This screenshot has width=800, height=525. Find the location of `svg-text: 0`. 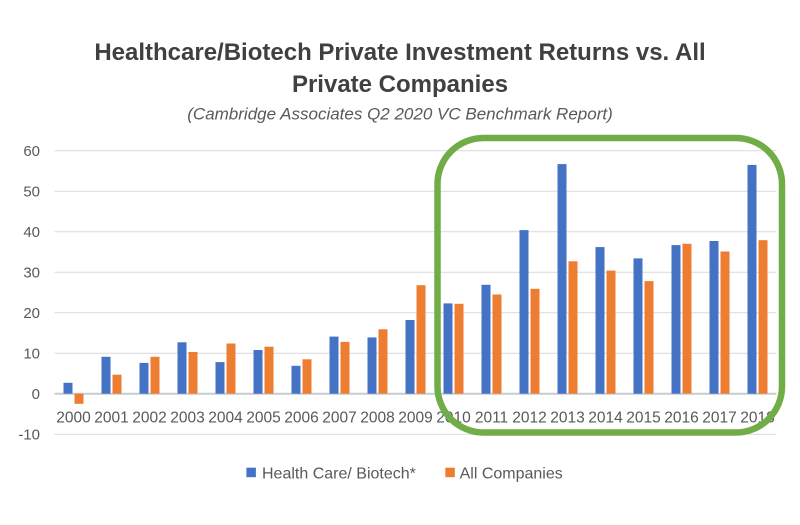

svg-text: 0 is located at coordinates (36, 394).